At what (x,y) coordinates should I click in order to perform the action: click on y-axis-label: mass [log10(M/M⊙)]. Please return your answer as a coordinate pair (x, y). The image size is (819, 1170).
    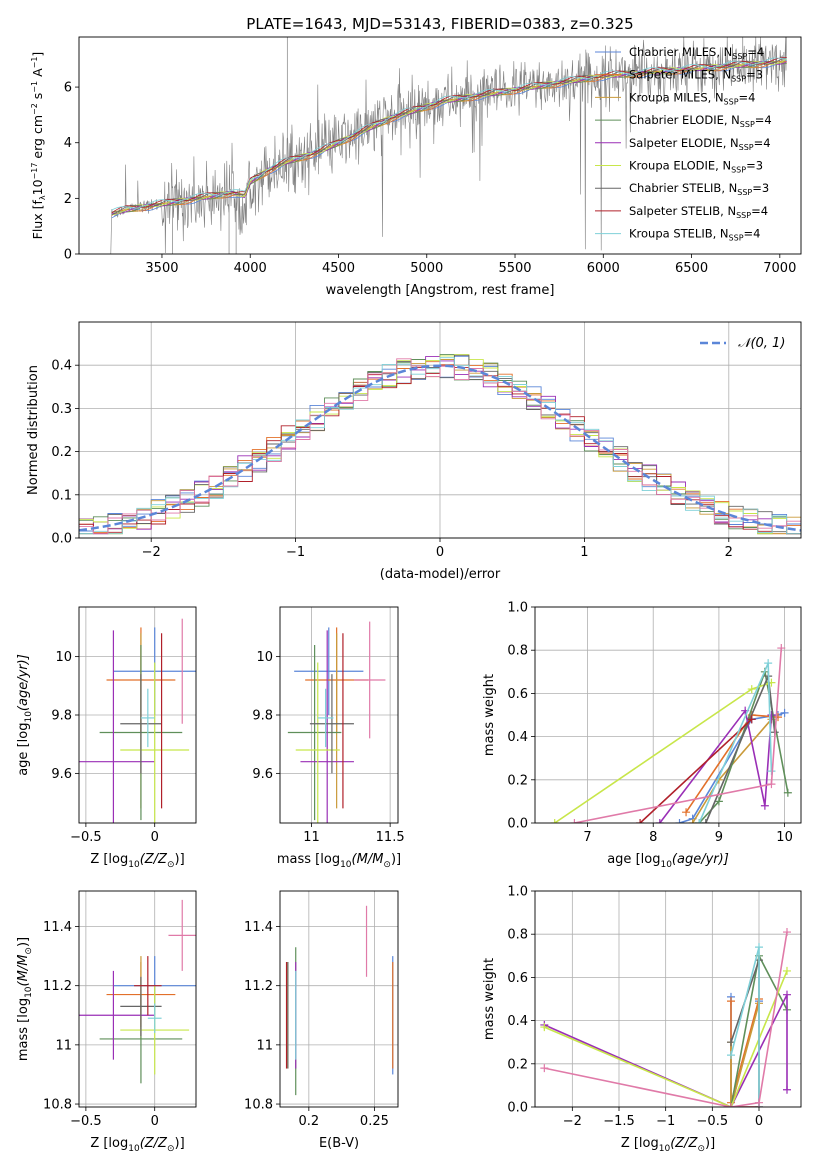
    Looking at the image, I should click on (25, 999).